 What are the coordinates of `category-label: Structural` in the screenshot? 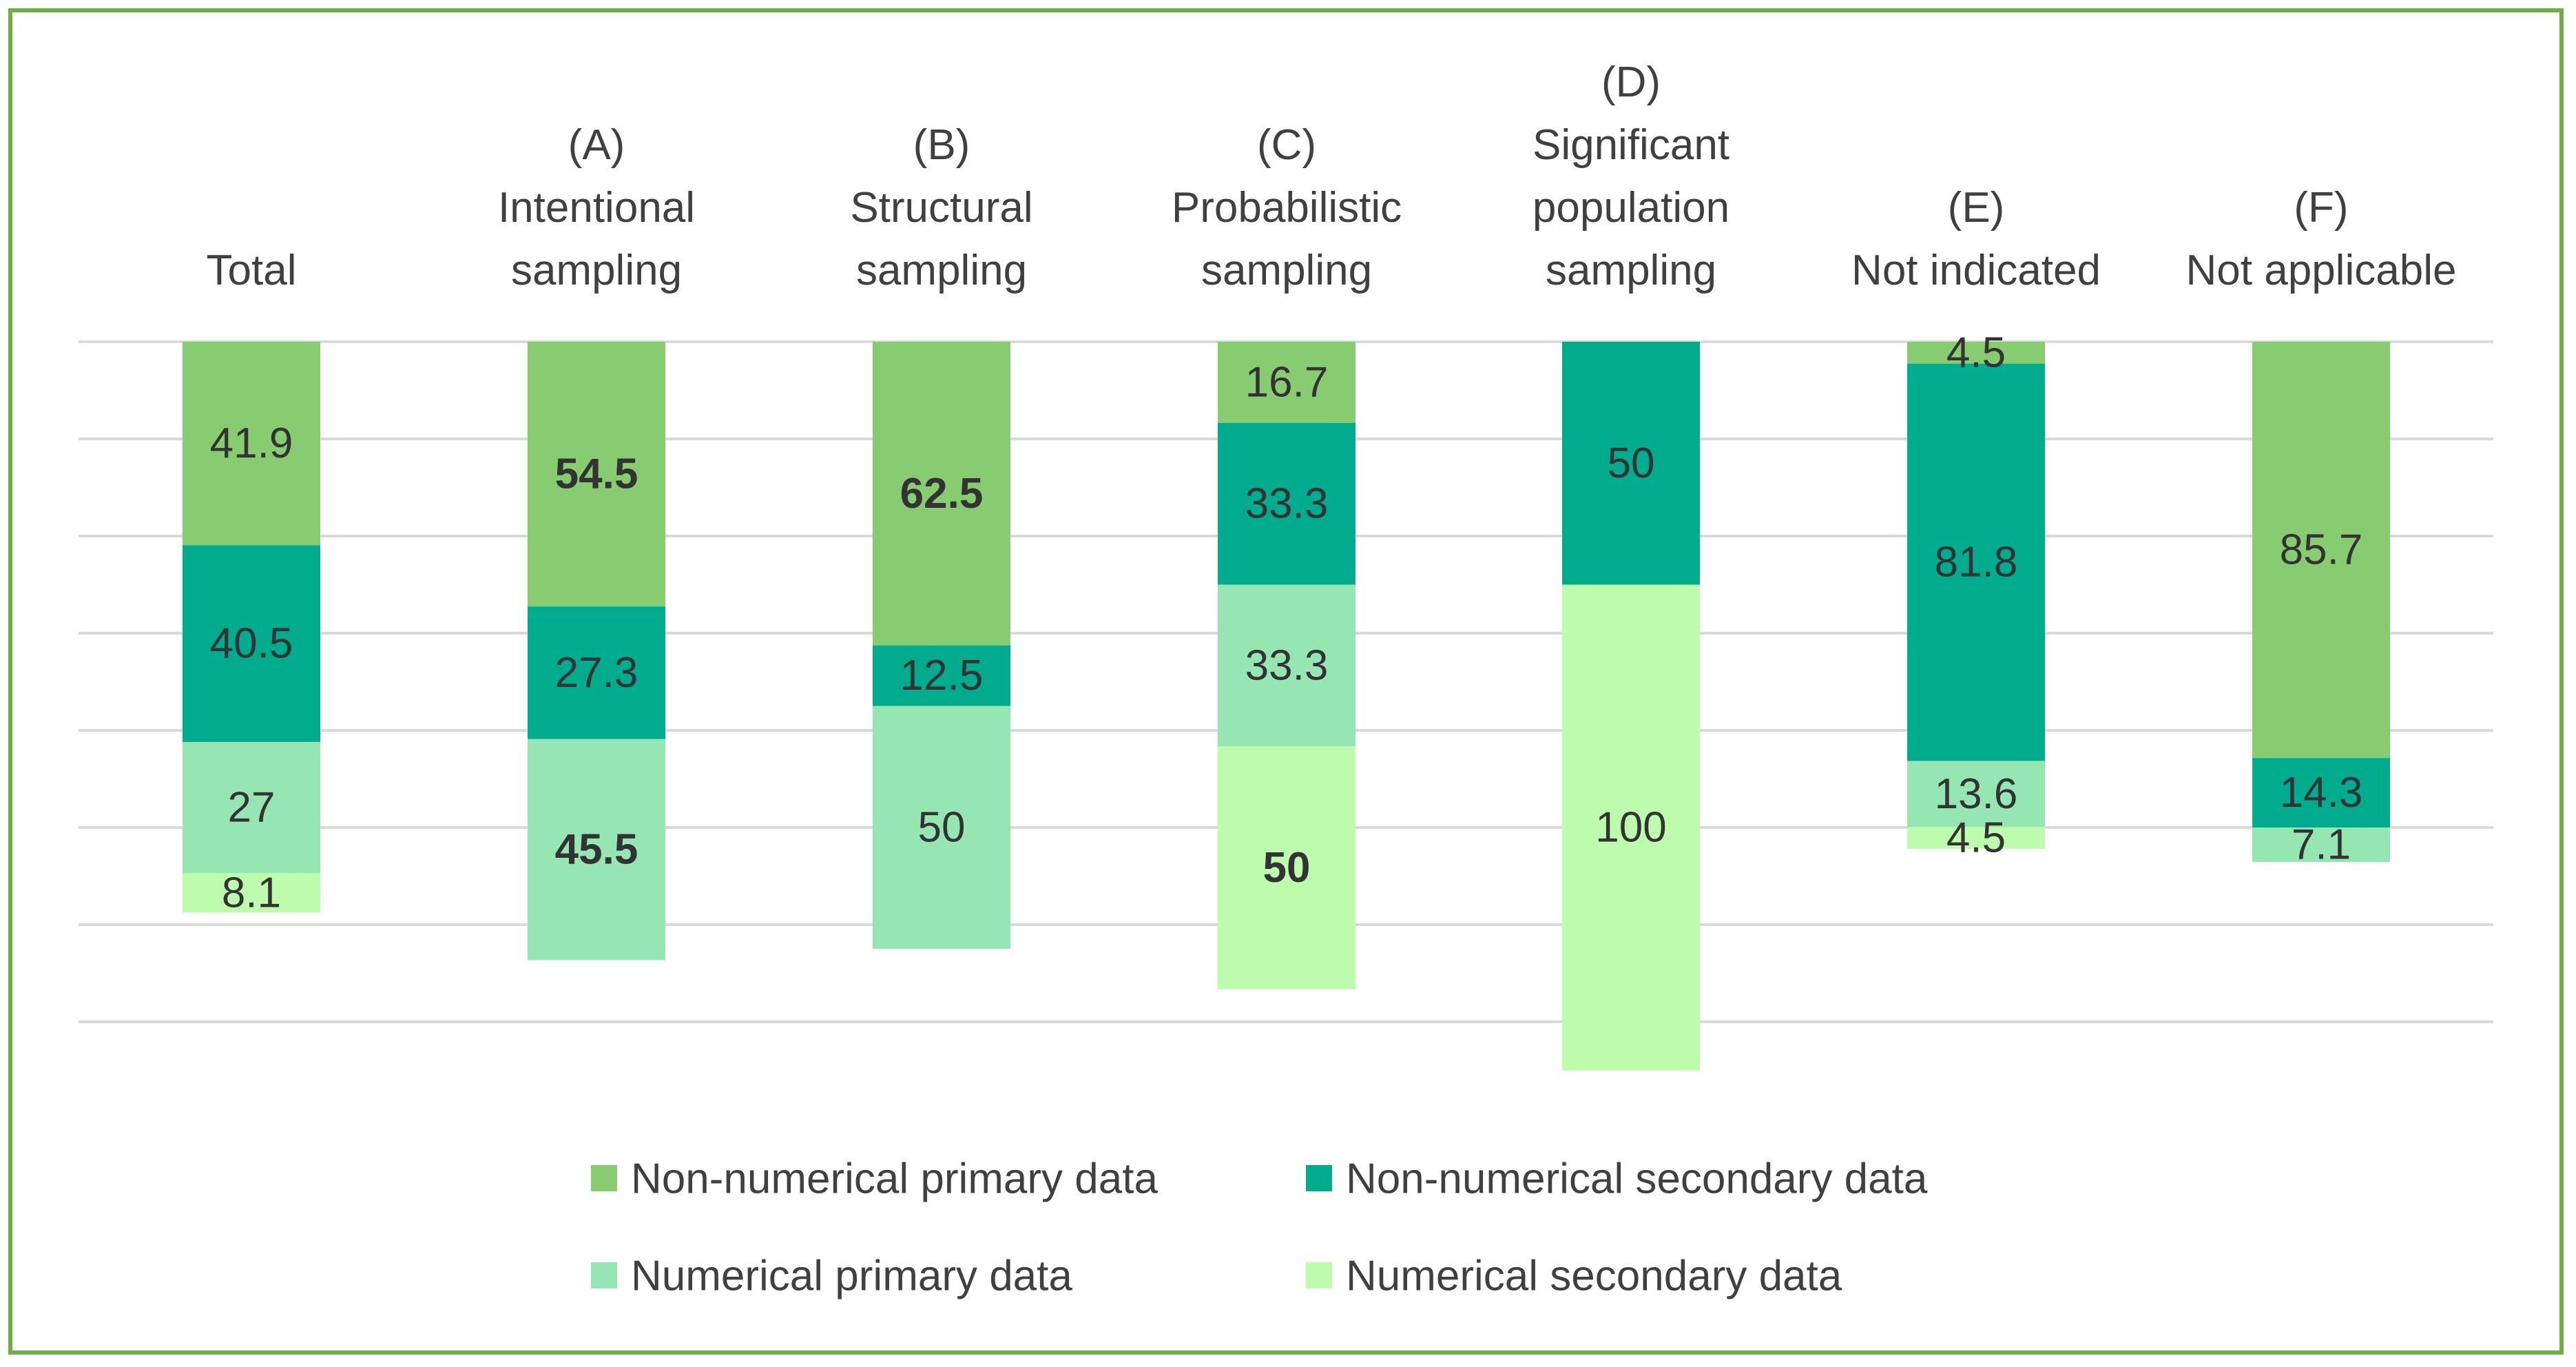 It's located at (941, 208).